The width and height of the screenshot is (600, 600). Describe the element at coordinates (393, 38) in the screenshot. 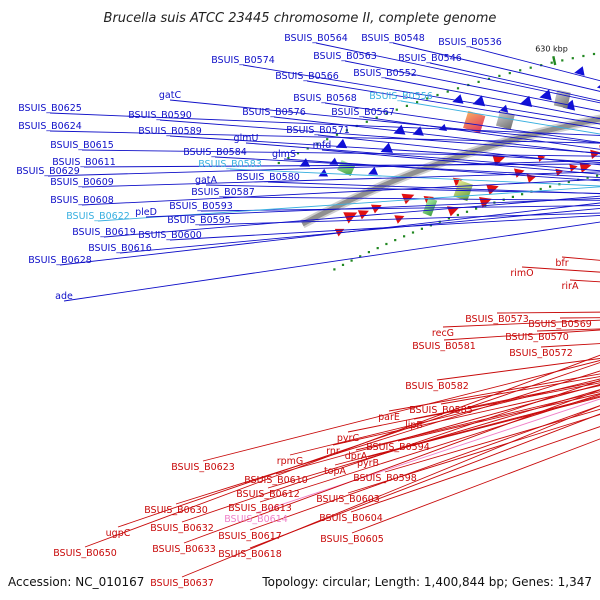

I see `forward-gene-label: BSUIS_B0548` at that location.